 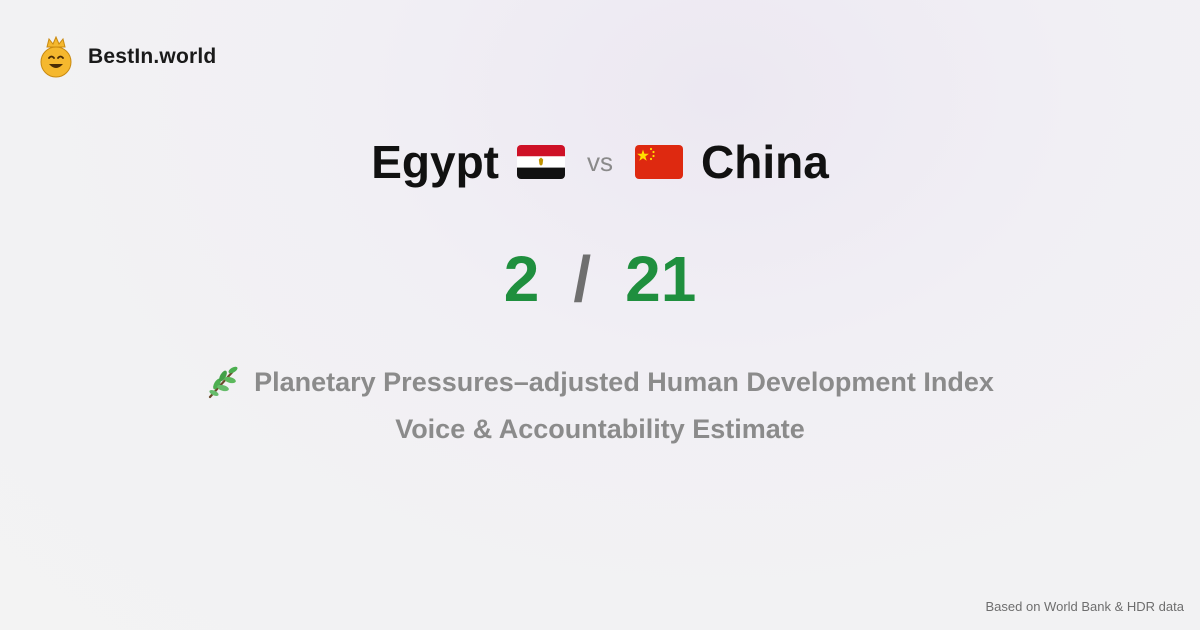 What do you see at coordinates (1084, 606) in the screenshot?
I see `source-note: Based on World Bank & HDR data` at bounding box center [1084, 606].